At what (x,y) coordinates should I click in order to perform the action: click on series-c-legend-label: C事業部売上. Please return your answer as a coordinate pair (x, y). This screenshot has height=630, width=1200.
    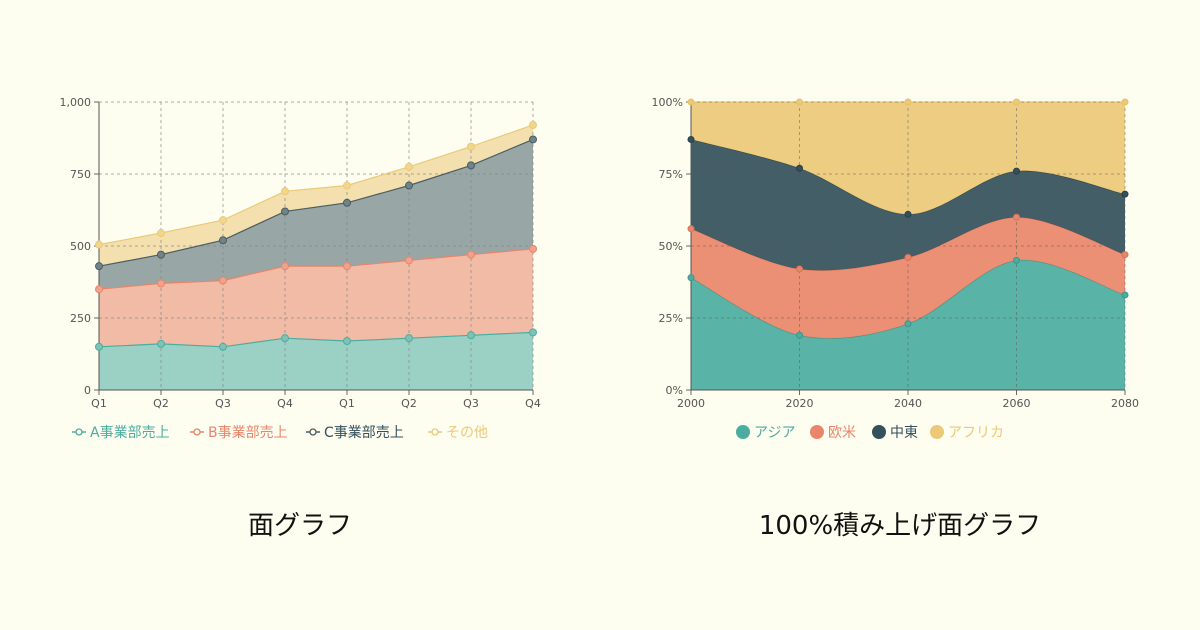
    Looking at the image, I should click on (364, 433).